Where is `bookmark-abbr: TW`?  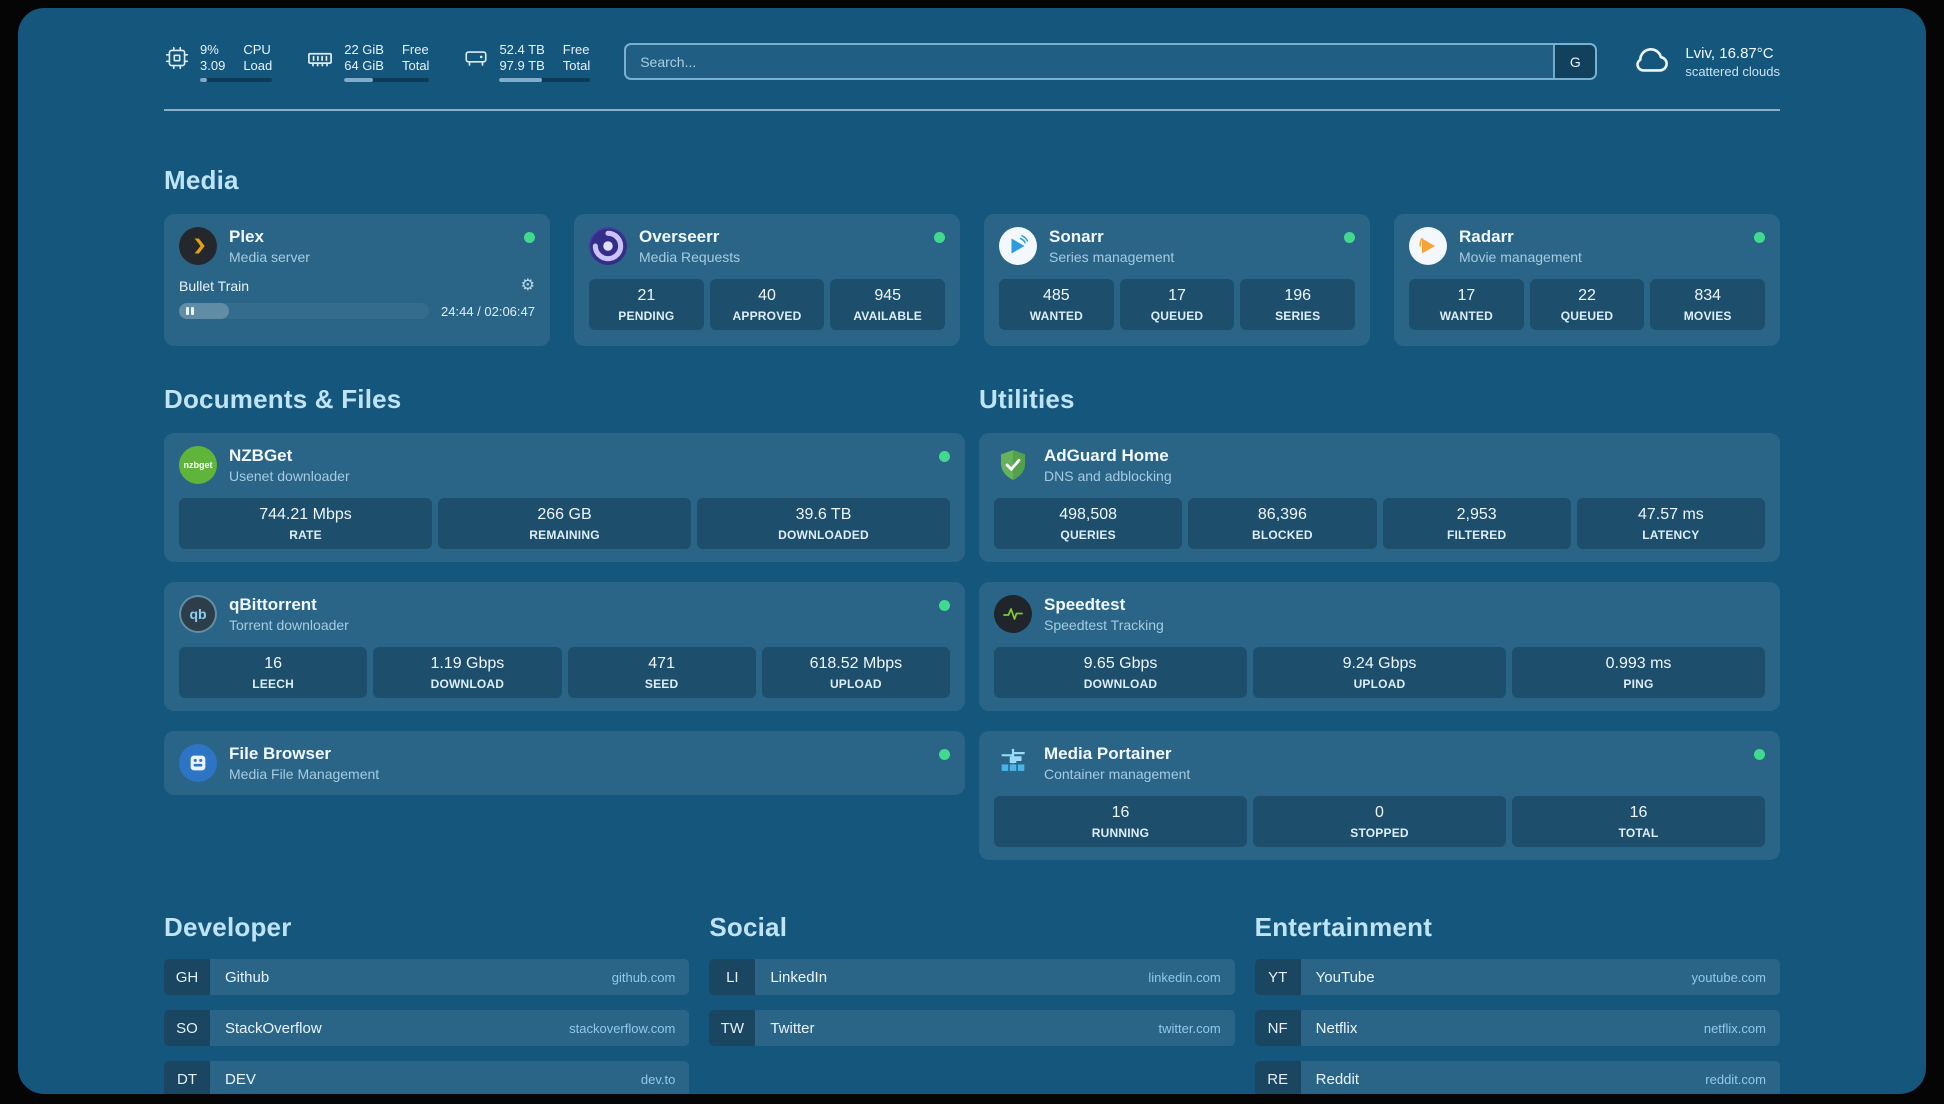
bookmark-abbr: TW is located at coordinates (732, 1028).